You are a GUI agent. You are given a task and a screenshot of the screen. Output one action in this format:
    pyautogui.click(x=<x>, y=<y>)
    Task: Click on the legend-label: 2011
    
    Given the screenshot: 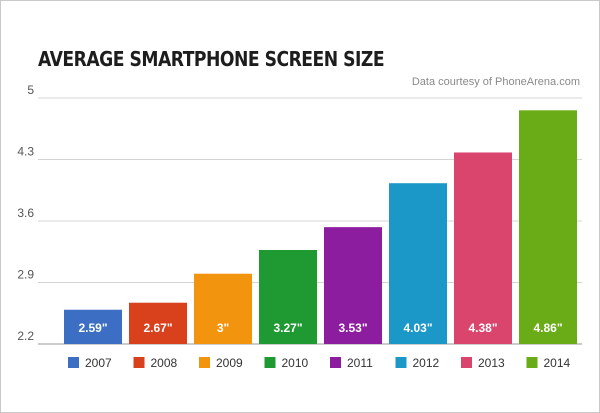 What is the action you would take?
    pyautogui.click(x=360, y=363)
    